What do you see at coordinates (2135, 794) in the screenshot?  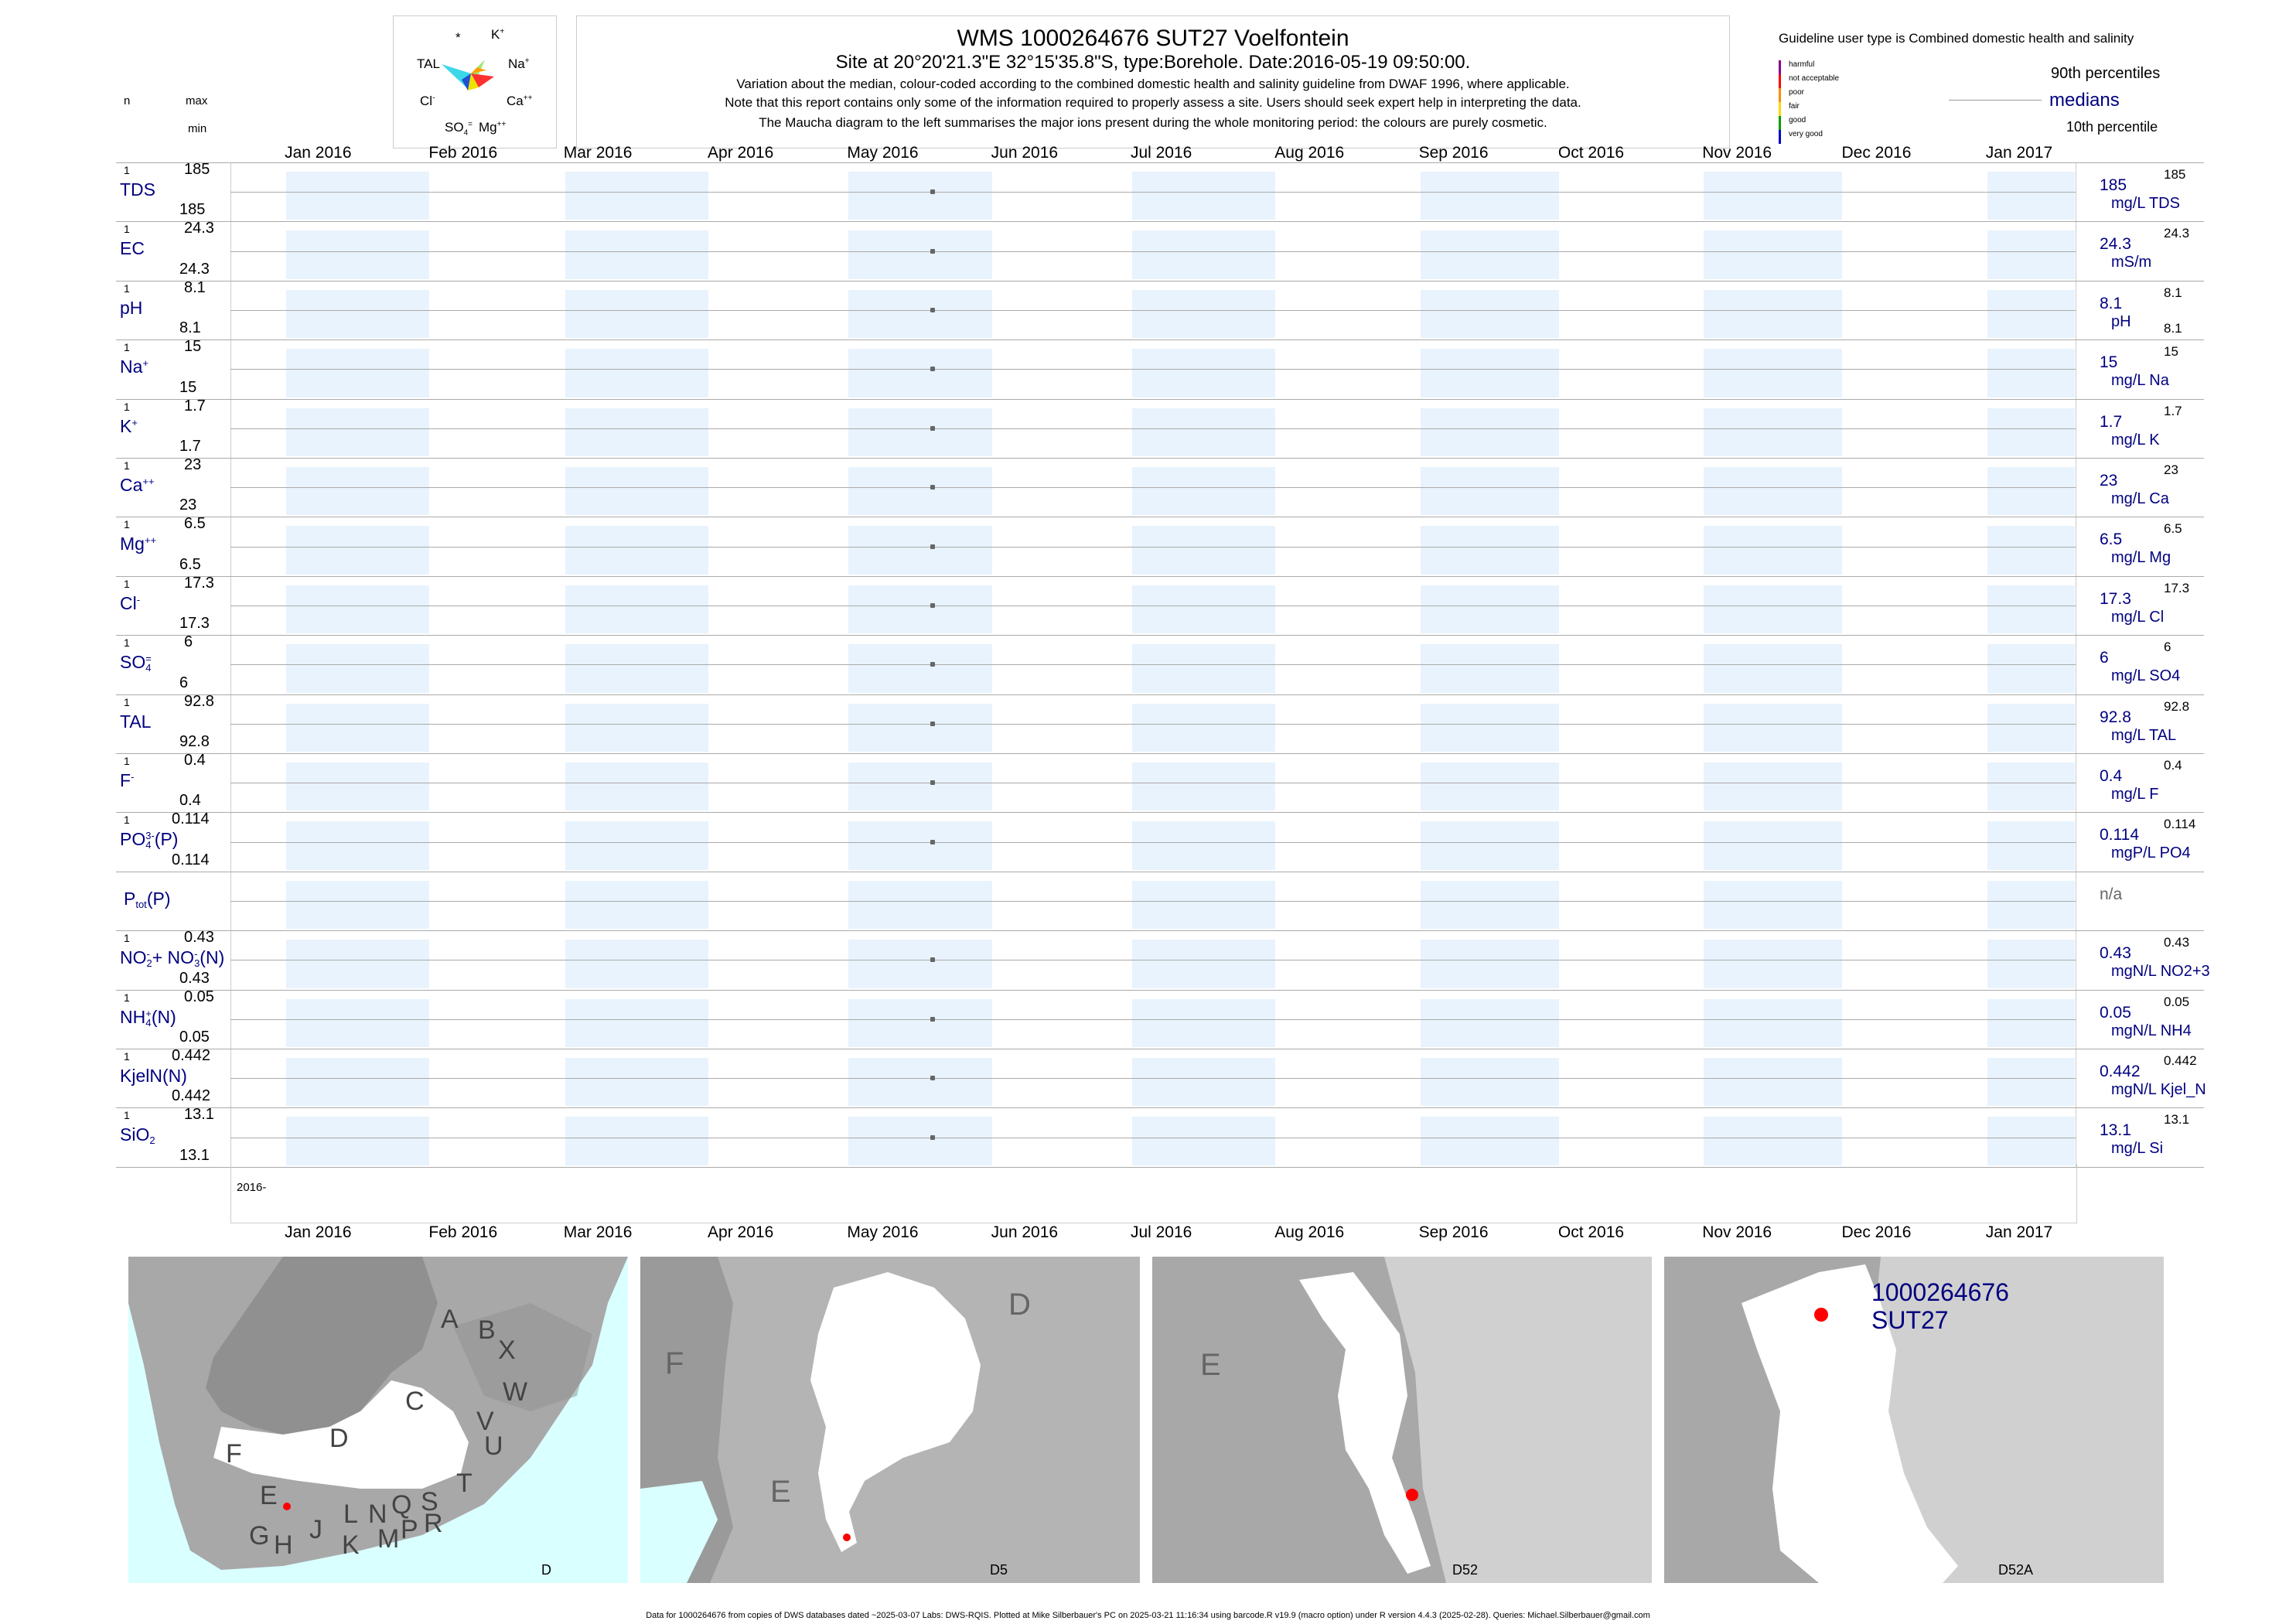 I see `row-unit: mg/L F` at bounding box center [2135, 794].